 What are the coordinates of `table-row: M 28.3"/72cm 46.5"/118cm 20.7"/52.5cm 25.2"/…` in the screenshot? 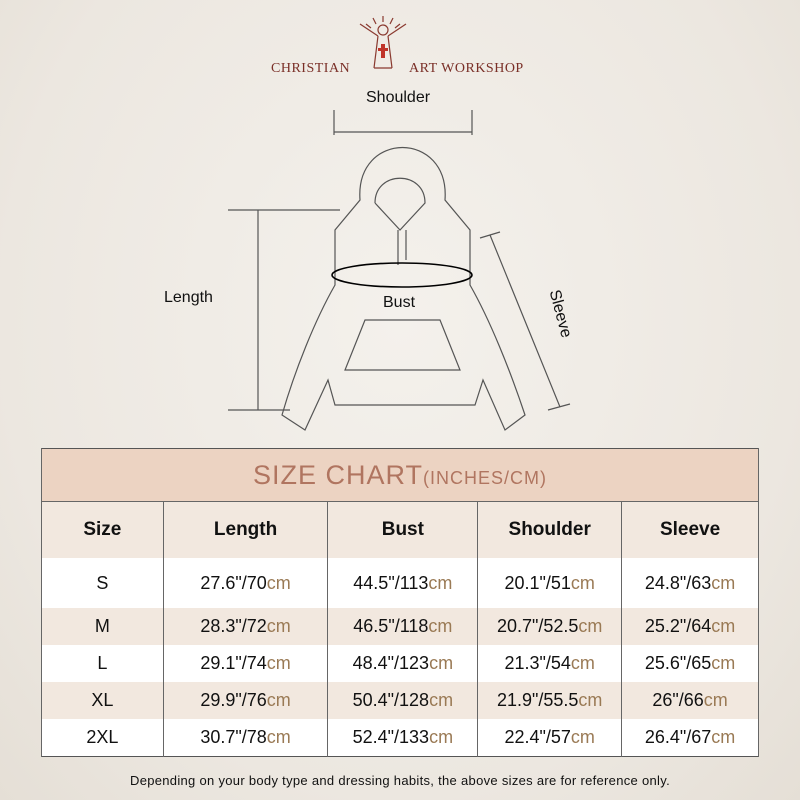 It's located at (400, 626).